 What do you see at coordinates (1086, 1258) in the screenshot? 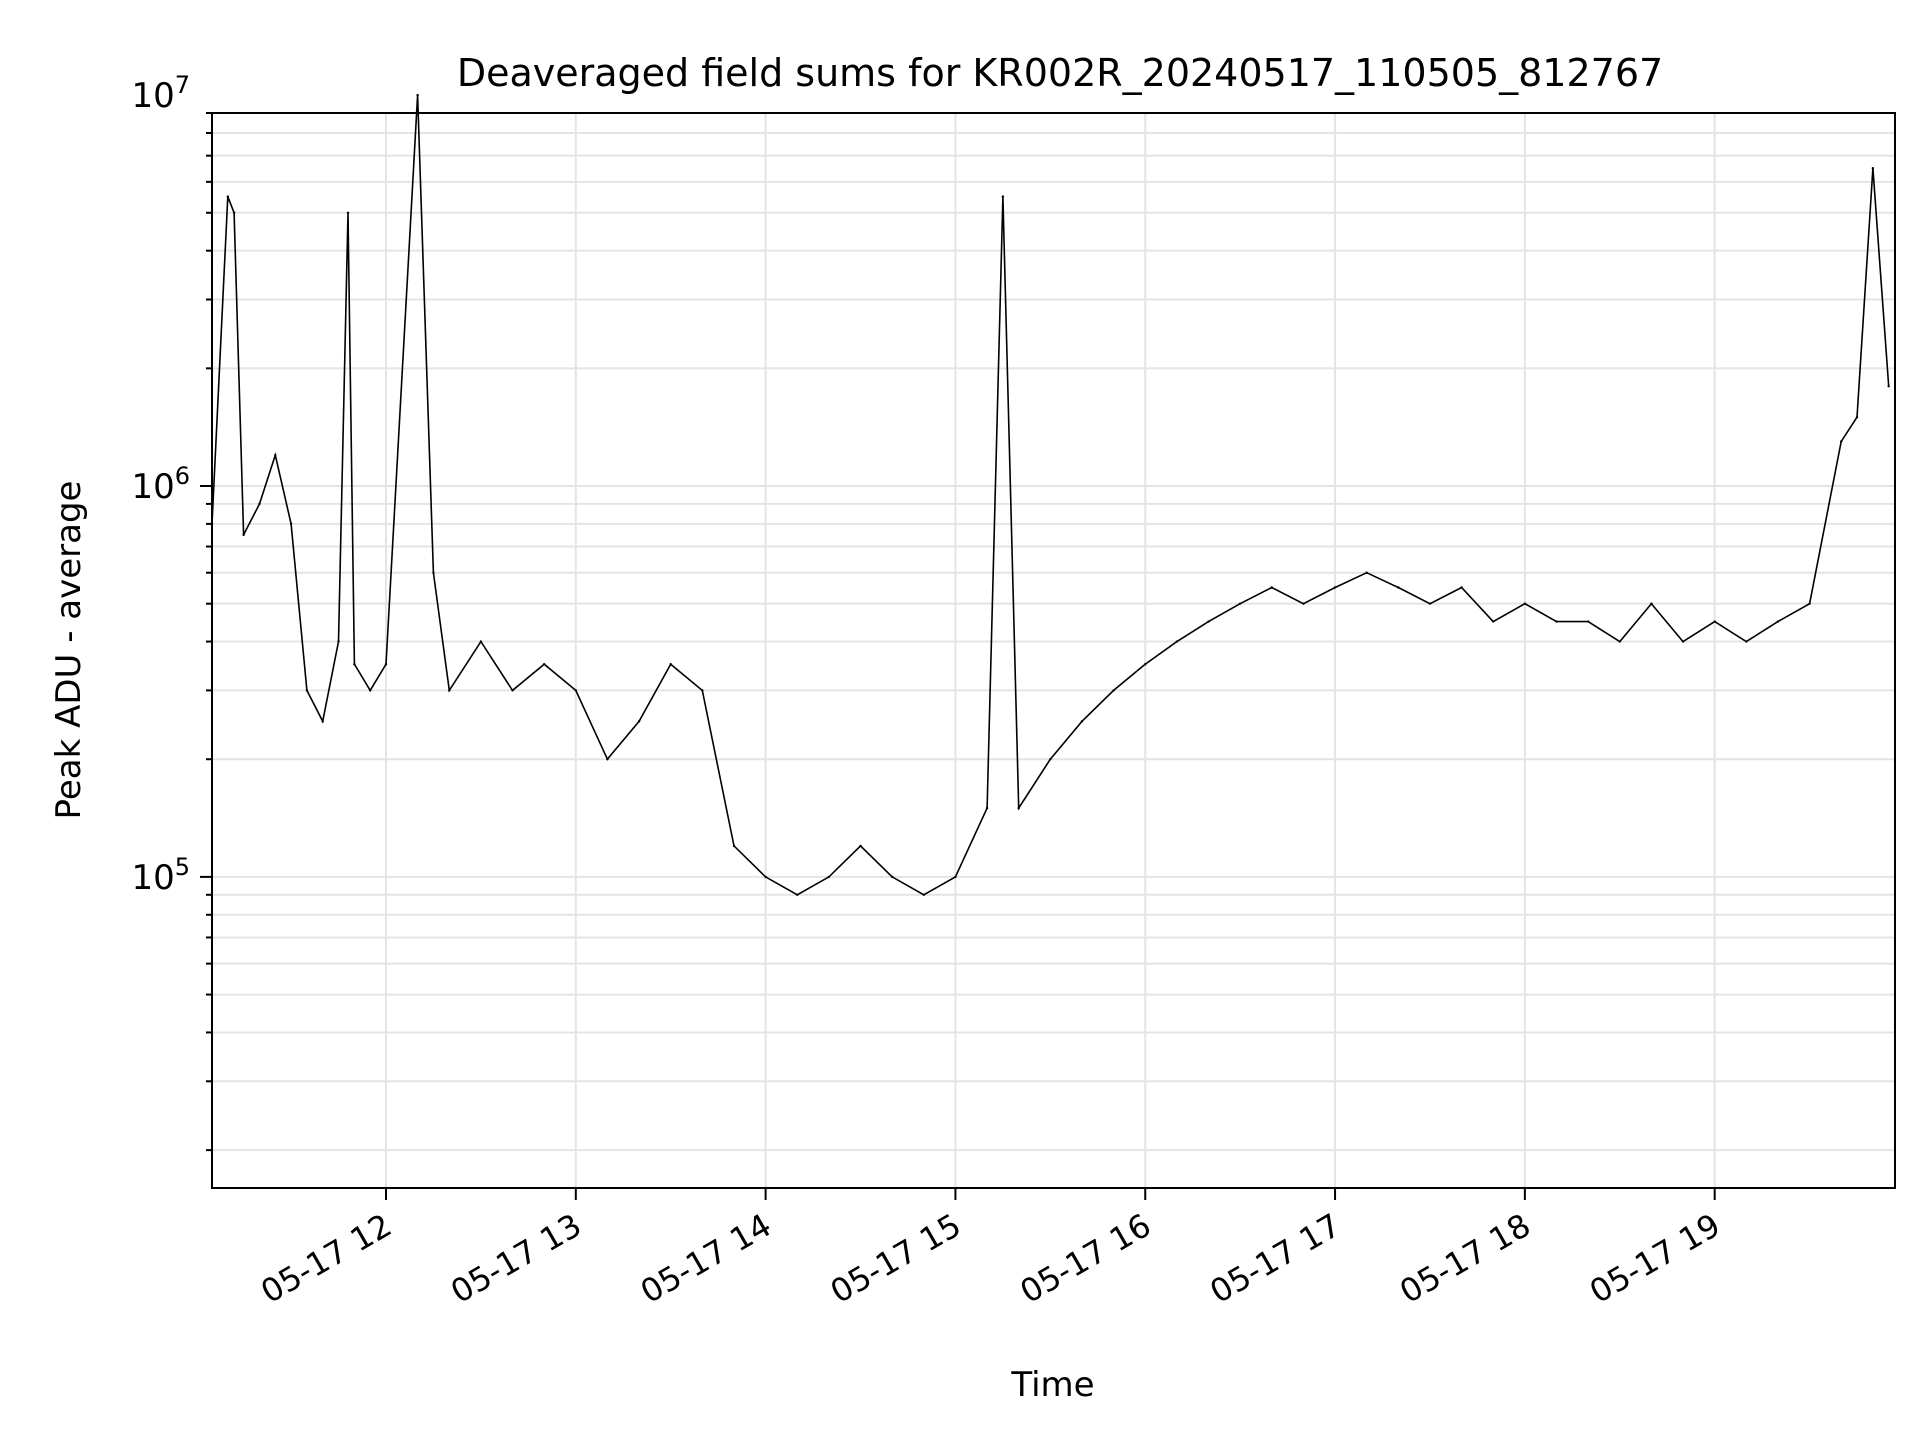
I see `x-tick-label: 05-17 16` at bounding box center [1086, 1258].